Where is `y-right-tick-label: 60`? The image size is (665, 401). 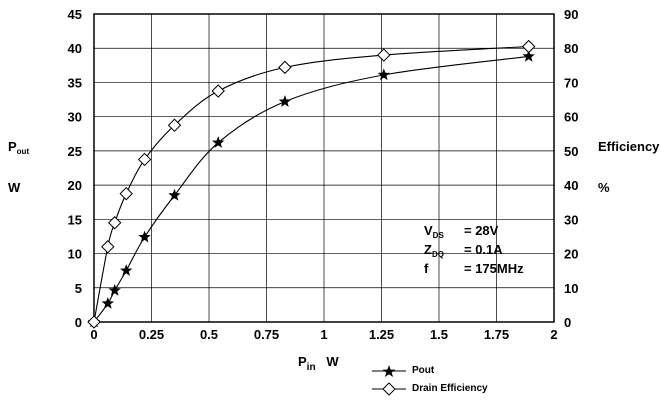 y-right-tick-label: 60 is located at coordinates (571, 117).